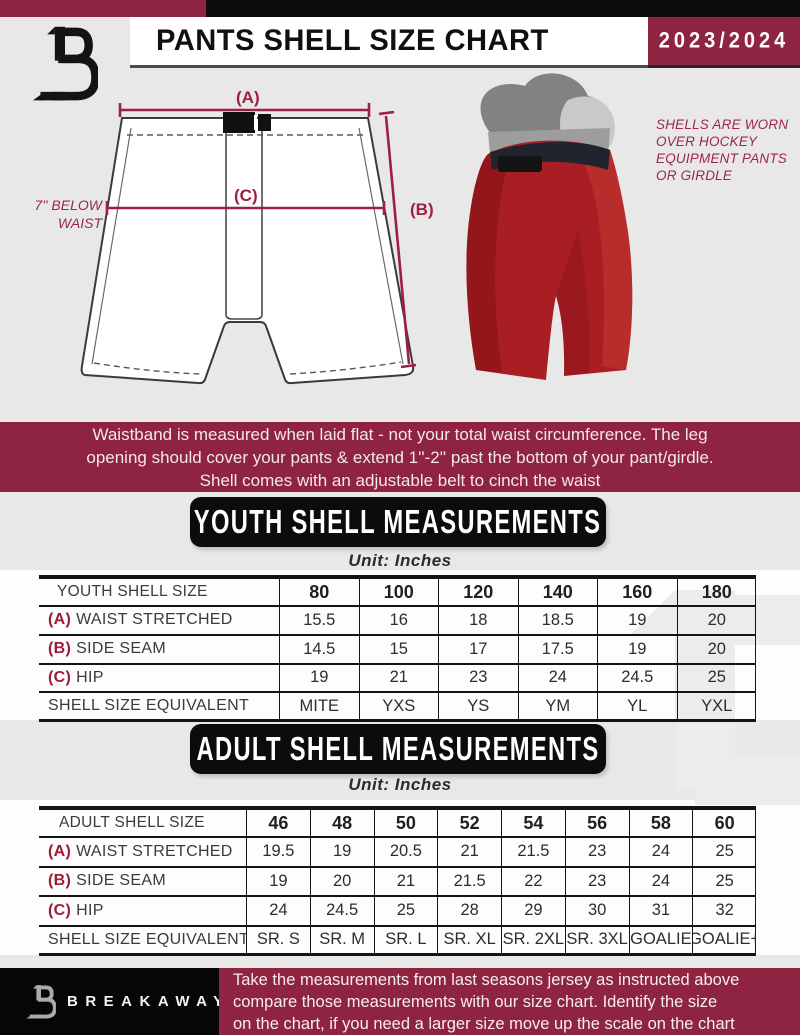  I want to click on cell: 16, so click(398, 620).